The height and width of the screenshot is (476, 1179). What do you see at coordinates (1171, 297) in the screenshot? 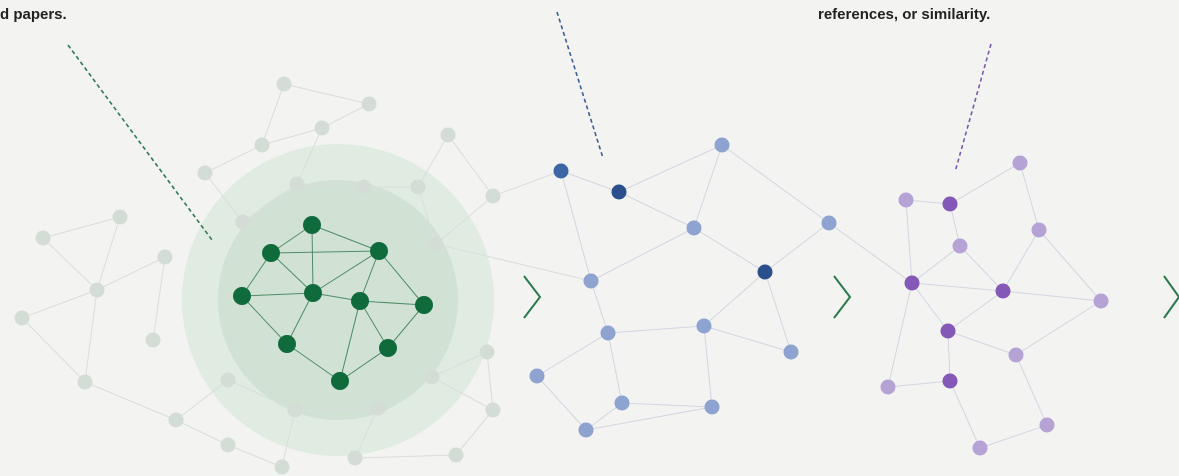
I see `chevron` at bounding box center [1171, 297].